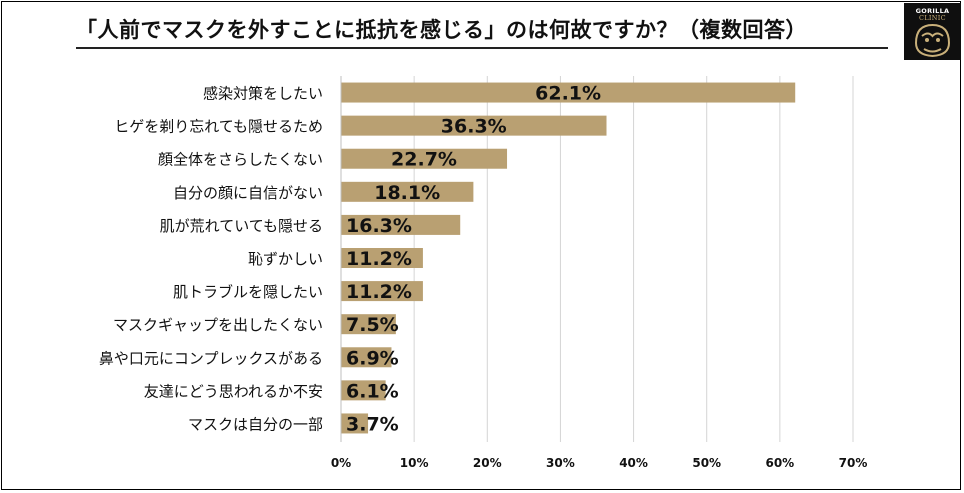  Describe the element at coordinates (706, 463) in the screenshot. I see `x-tick-label: 50%` at that location.